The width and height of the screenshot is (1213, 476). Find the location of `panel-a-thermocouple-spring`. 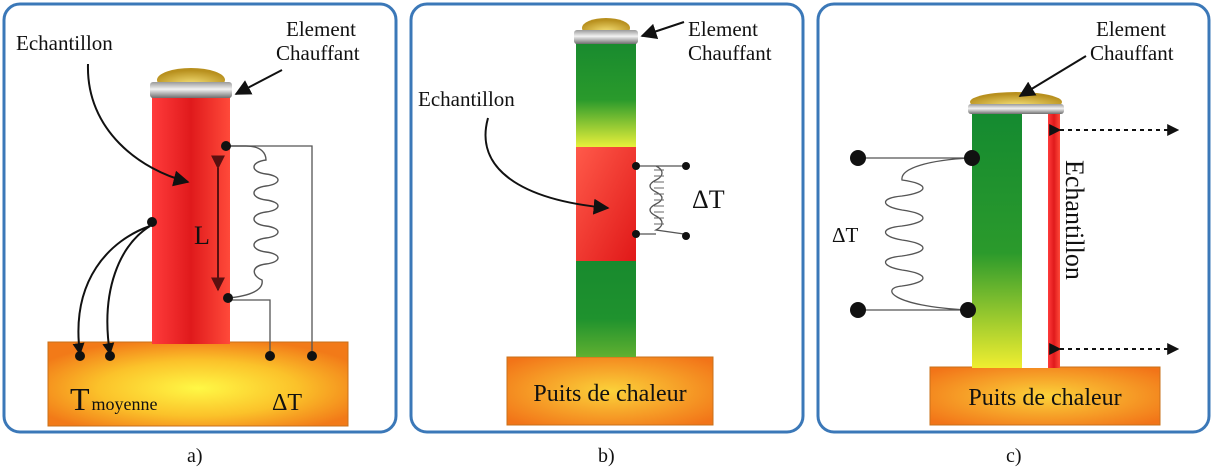

panel-a-thermocouple-spring is located at coordinates (252, 222).